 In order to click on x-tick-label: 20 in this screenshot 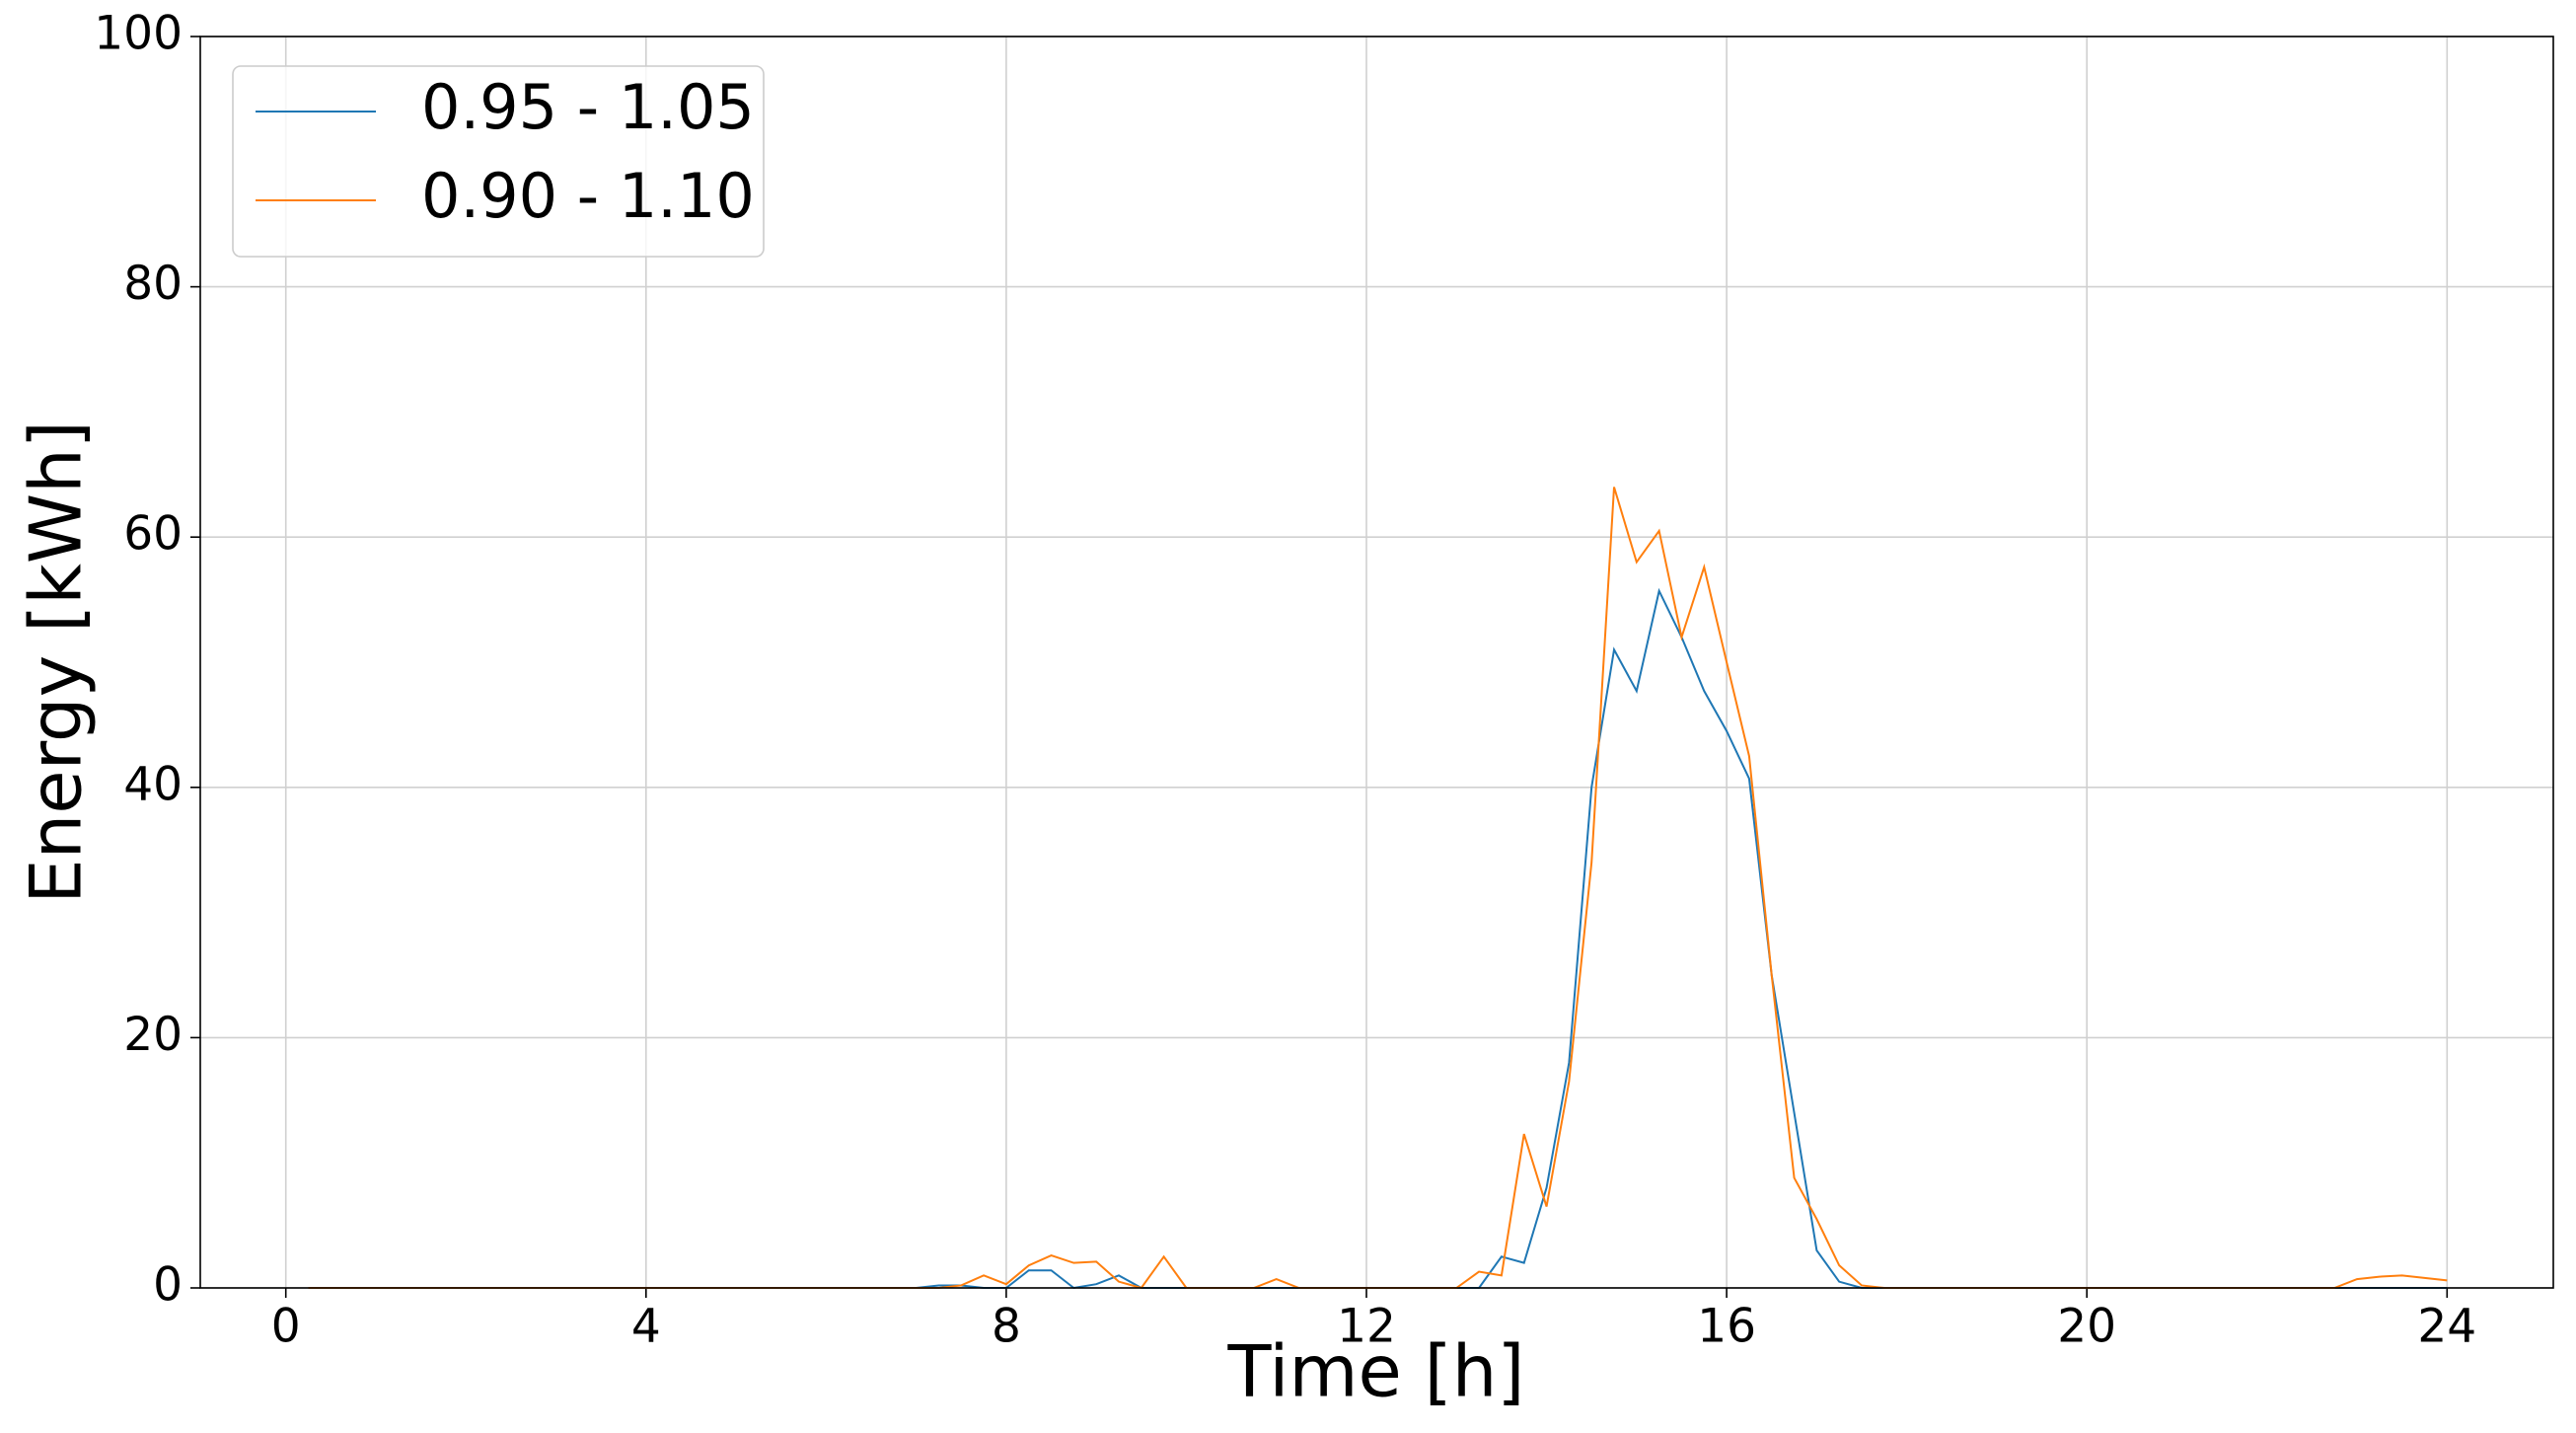, I will do `click(2086, 1327)`.